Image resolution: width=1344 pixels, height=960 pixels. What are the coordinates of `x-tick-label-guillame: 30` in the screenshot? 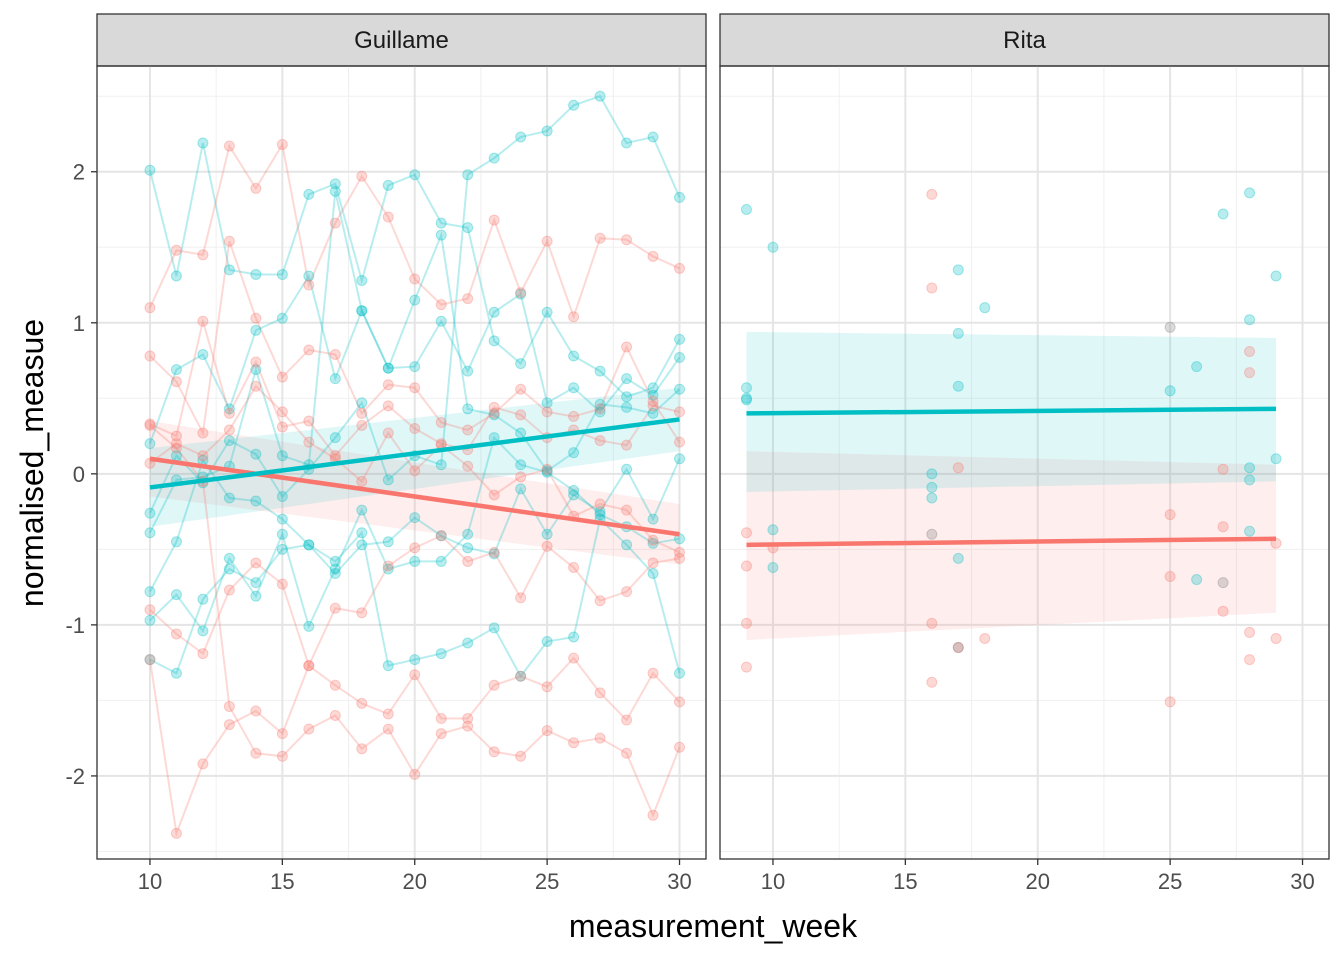 It's located at (679, 881).